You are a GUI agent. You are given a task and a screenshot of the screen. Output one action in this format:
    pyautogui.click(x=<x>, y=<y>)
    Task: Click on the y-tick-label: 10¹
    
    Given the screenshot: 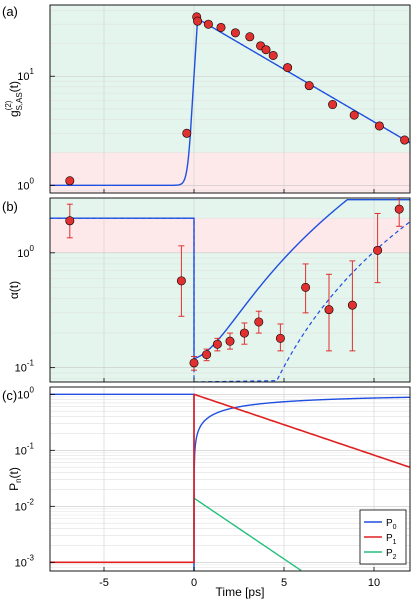 What is the action you would take?
    pyautogui.click(x=25, y=75)
    